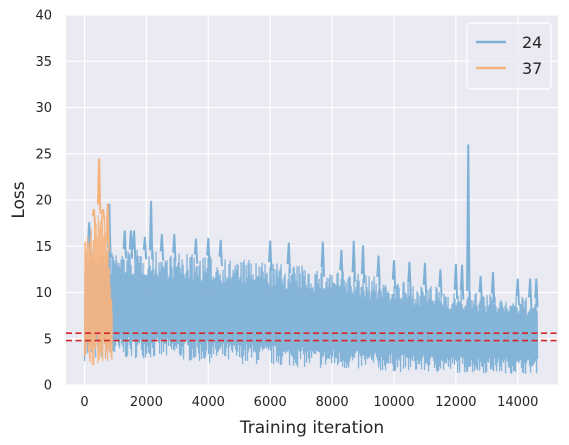 The width and height of the screenshot is (569, 445). What do you see at coordinates (208, 402) in the screenshot?
I see `x-tick-label: 4000` at bounding box center [208, 402].